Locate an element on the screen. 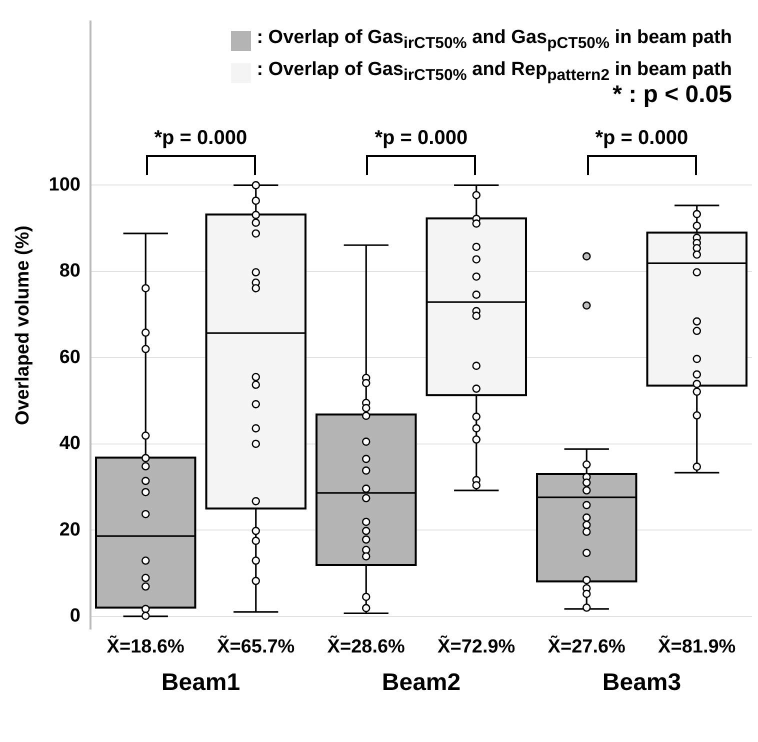  y-tick-label: 40 is located at coordinates (69, 443).